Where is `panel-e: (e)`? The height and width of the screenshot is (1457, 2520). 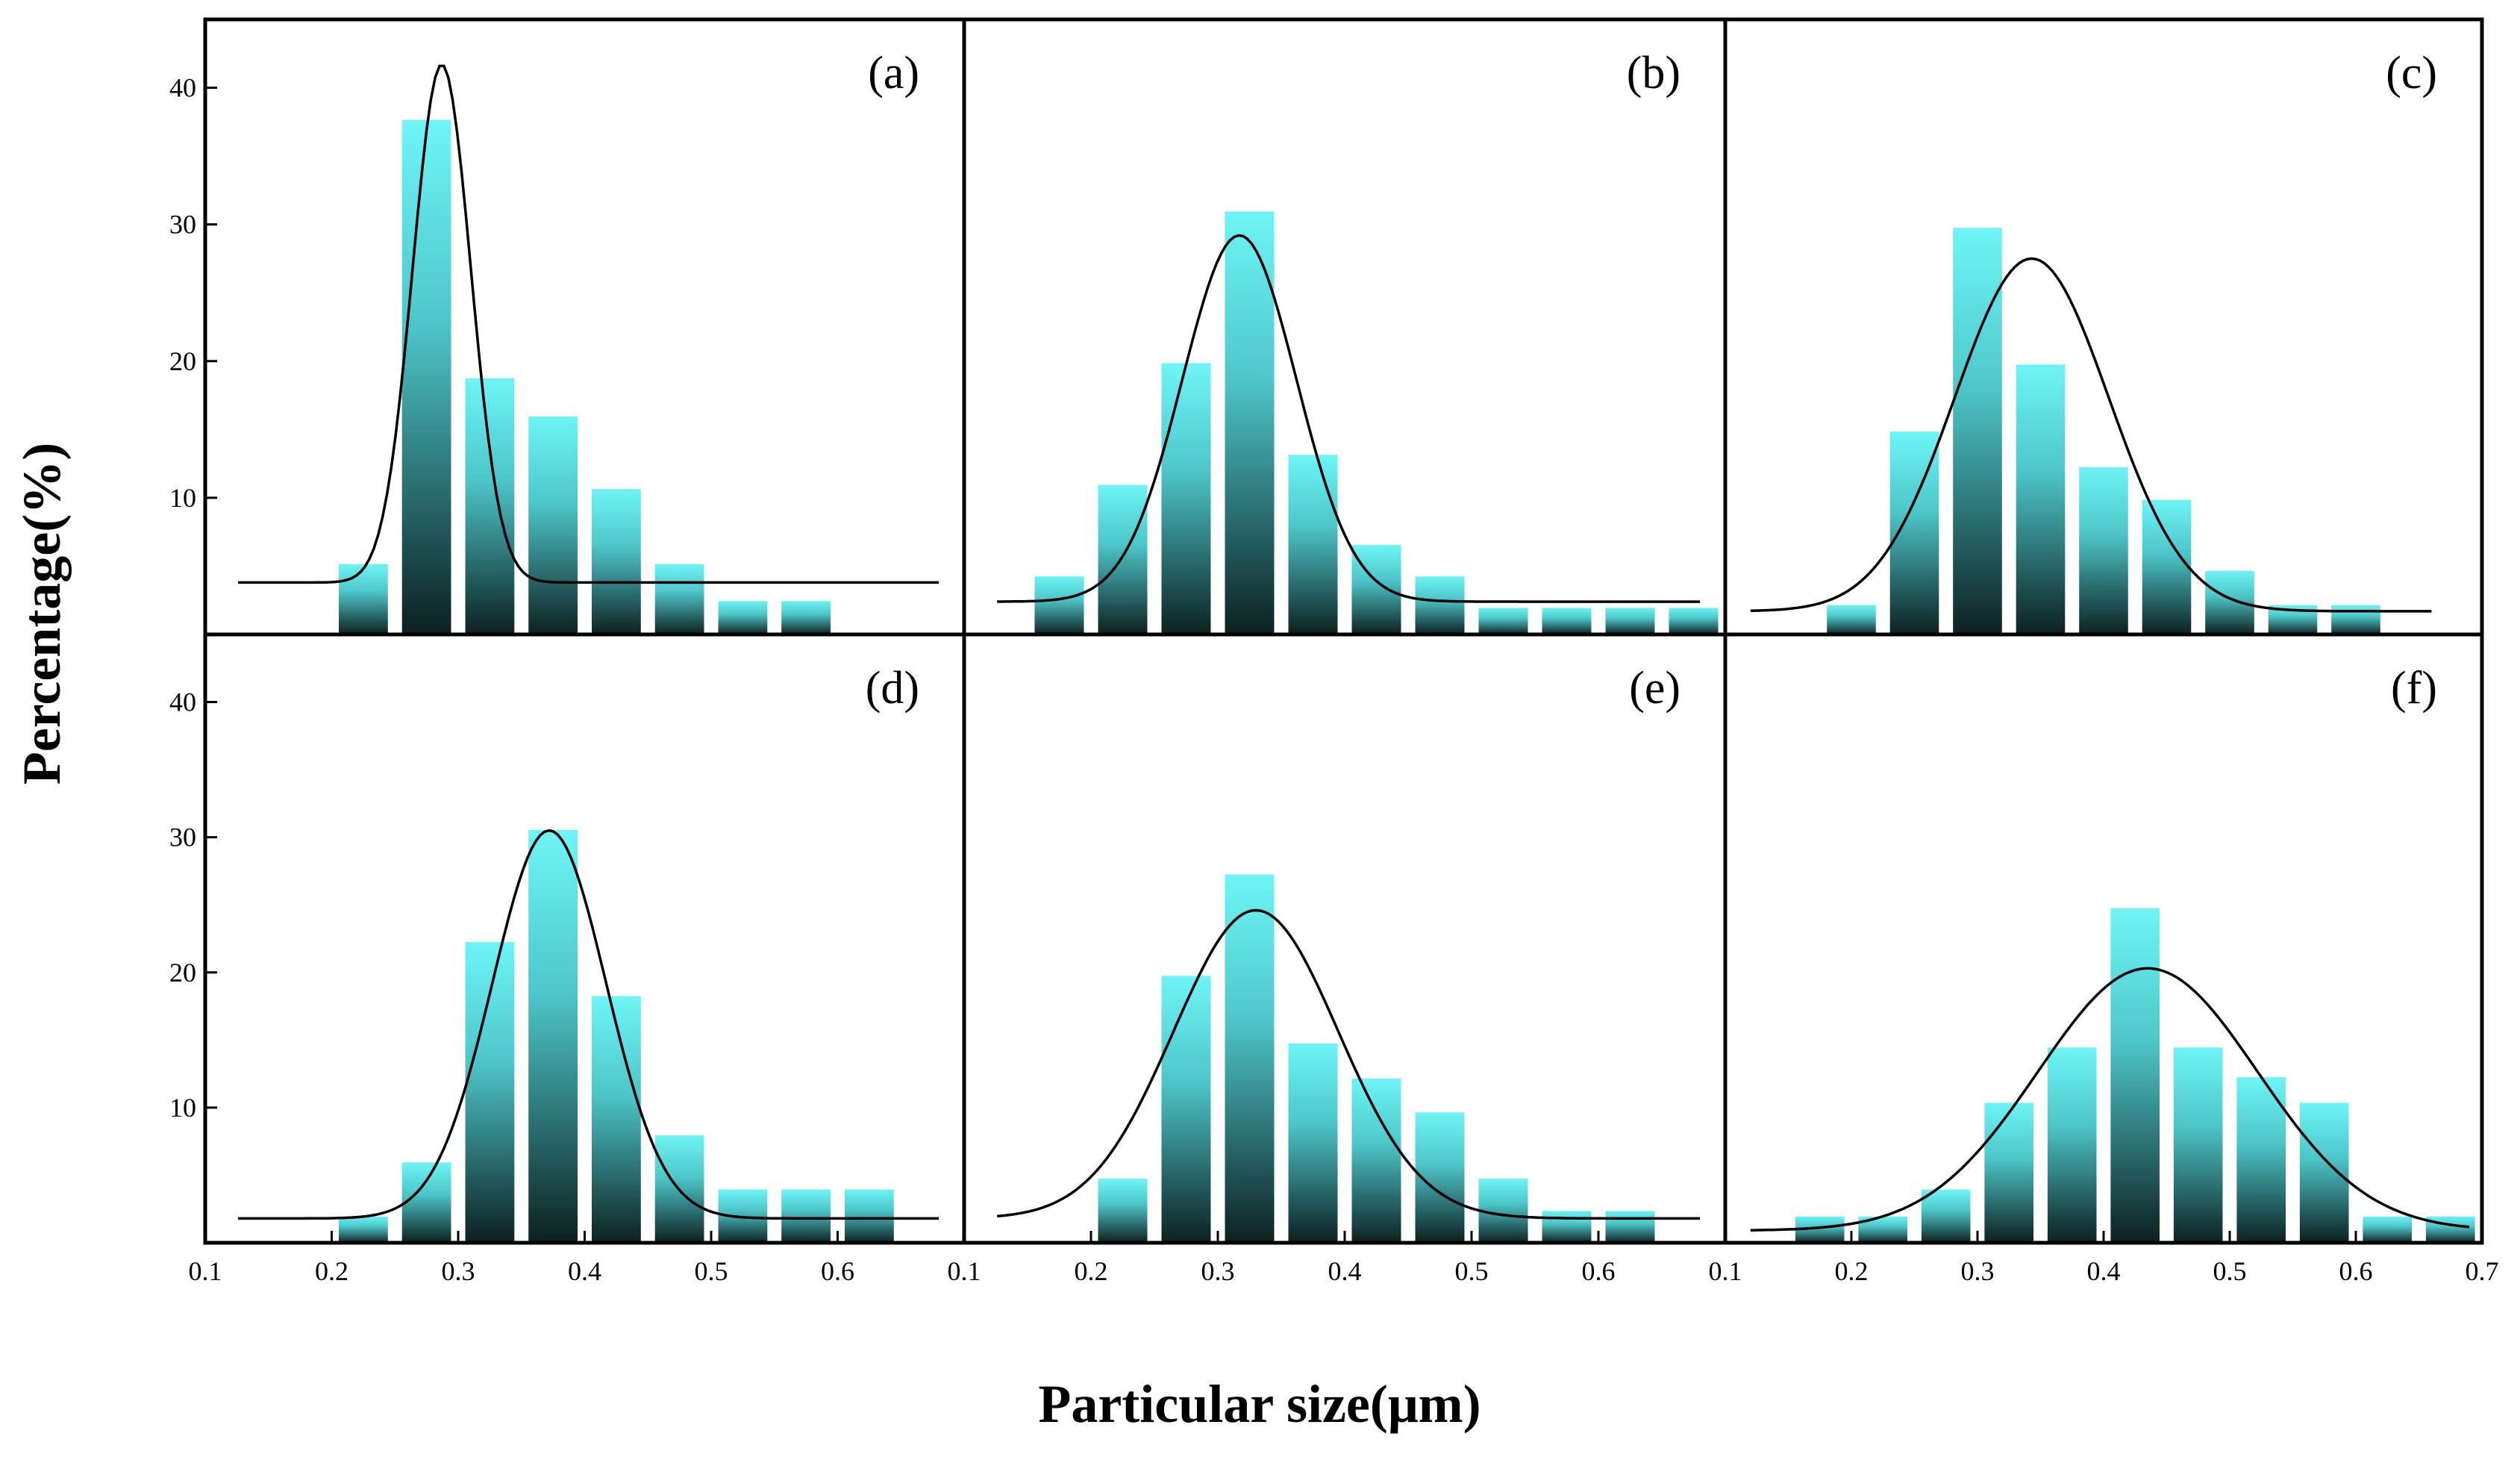
panel-e: (e) is located at coordinates (1348, 953).